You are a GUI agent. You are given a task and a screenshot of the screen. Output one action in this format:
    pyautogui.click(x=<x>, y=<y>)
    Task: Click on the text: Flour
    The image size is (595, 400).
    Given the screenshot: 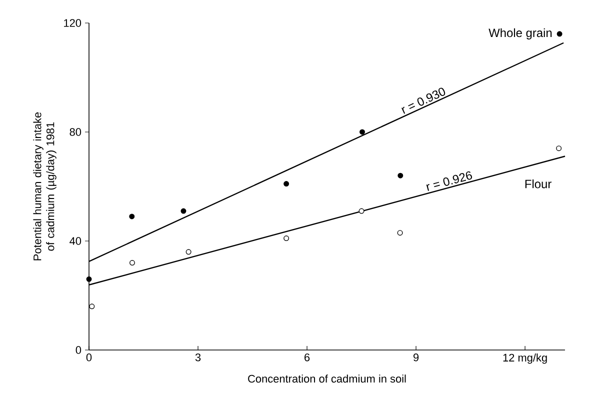 What is the action you would take?
    pyautogui.click(x=538, y=183)
    